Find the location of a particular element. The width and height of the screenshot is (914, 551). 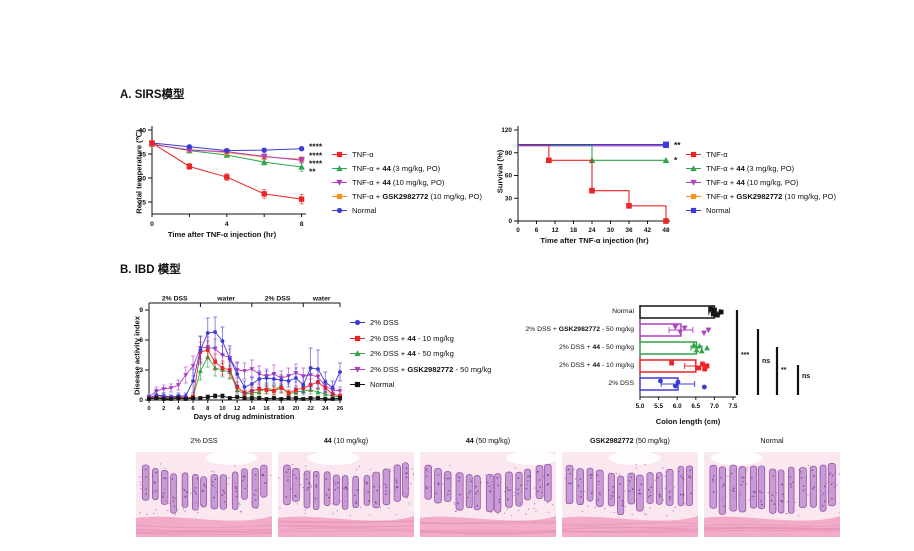

circle-marker-icon is located at coordinates (339, 210).